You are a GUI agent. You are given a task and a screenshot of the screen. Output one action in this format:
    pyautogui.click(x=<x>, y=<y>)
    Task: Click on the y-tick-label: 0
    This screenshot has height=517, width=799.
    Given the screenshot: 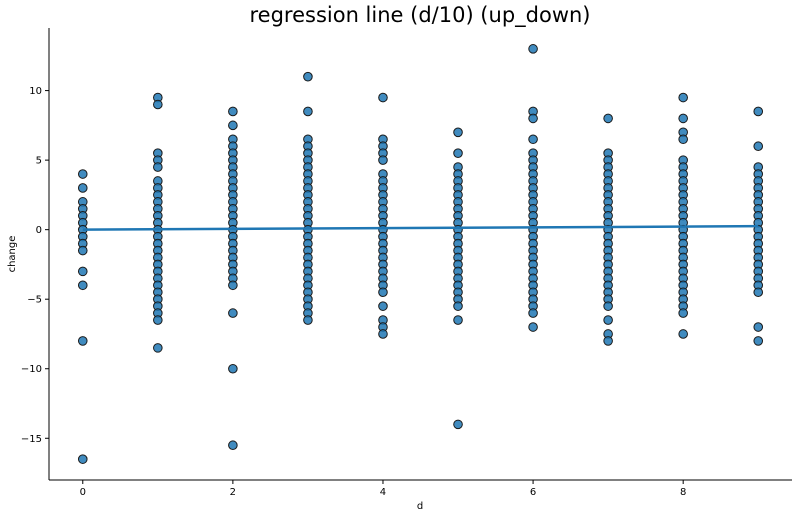 What is the action you would take?
    pyautogui.click(x=39, y=230)
    